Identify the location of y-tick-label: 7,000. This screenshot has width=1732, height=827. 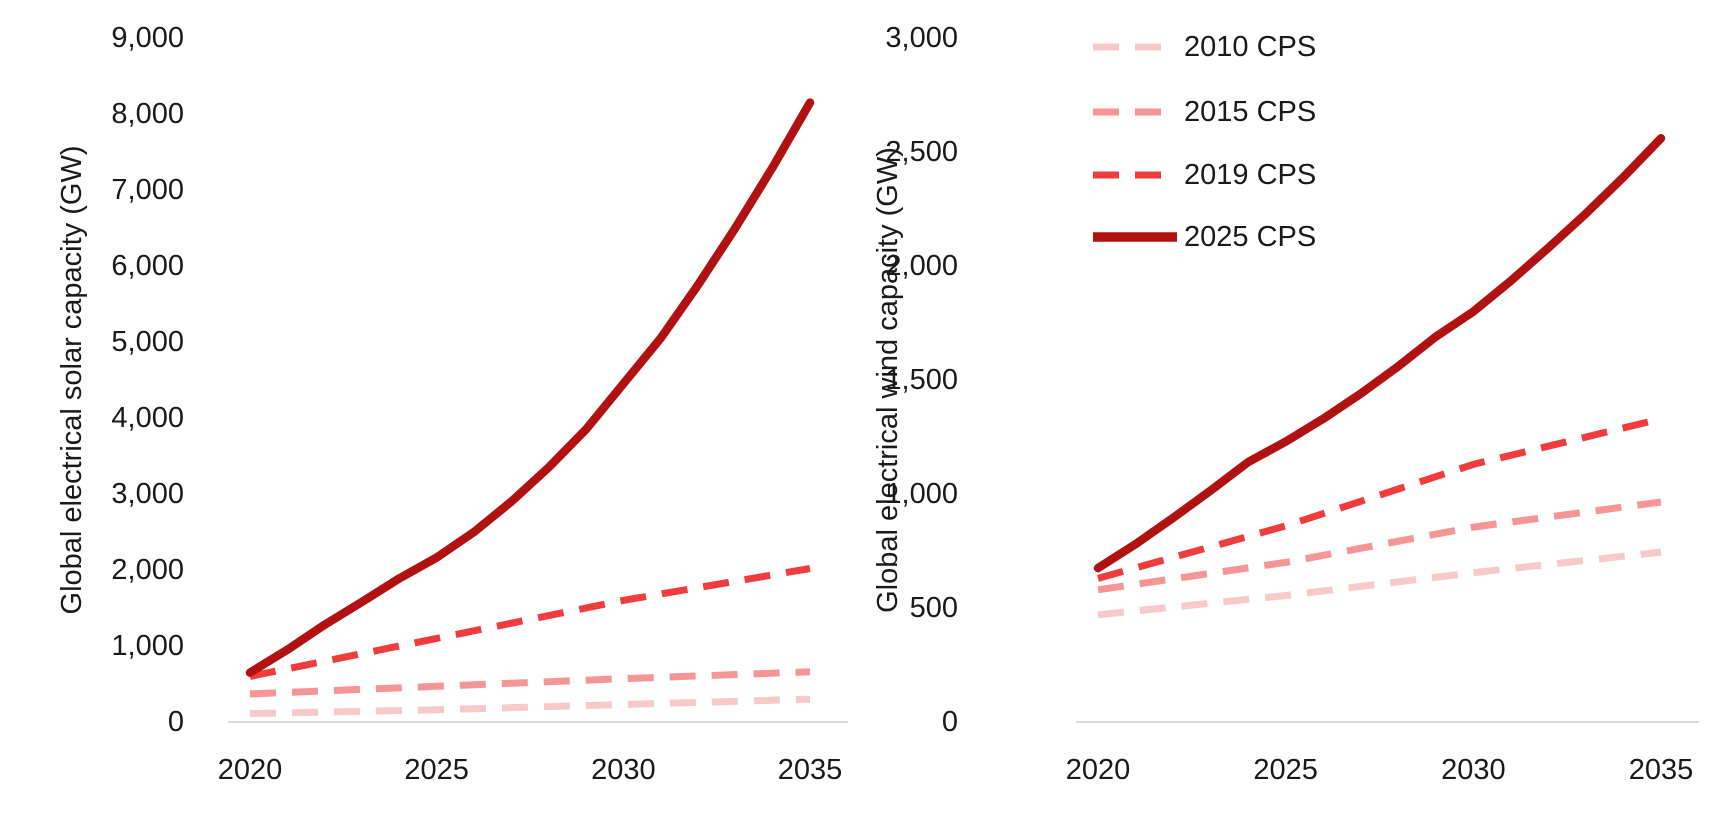
(147, 190).